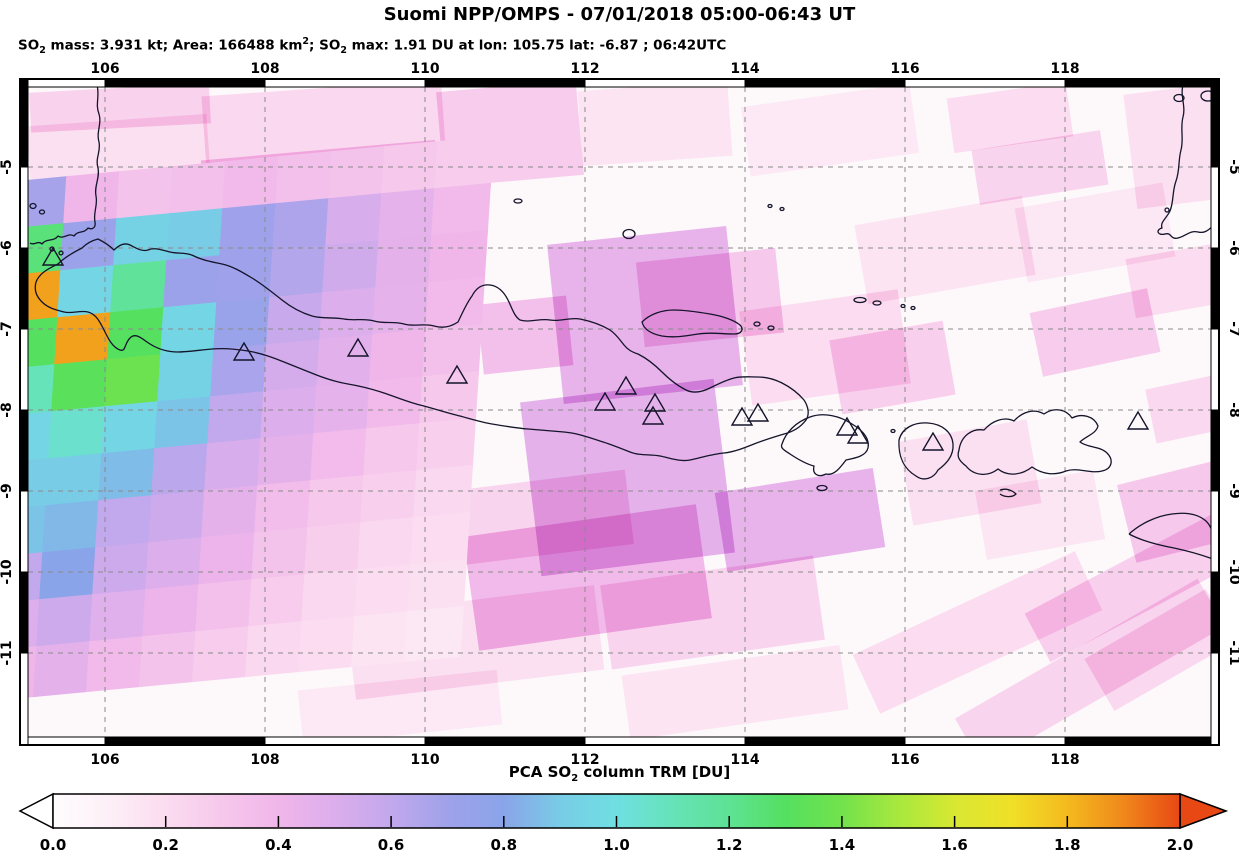  What do you see at coordinates (104, 69) in the screenshot?
I see `lon-tick-label-top: 106` at bounding box center [104, 69].